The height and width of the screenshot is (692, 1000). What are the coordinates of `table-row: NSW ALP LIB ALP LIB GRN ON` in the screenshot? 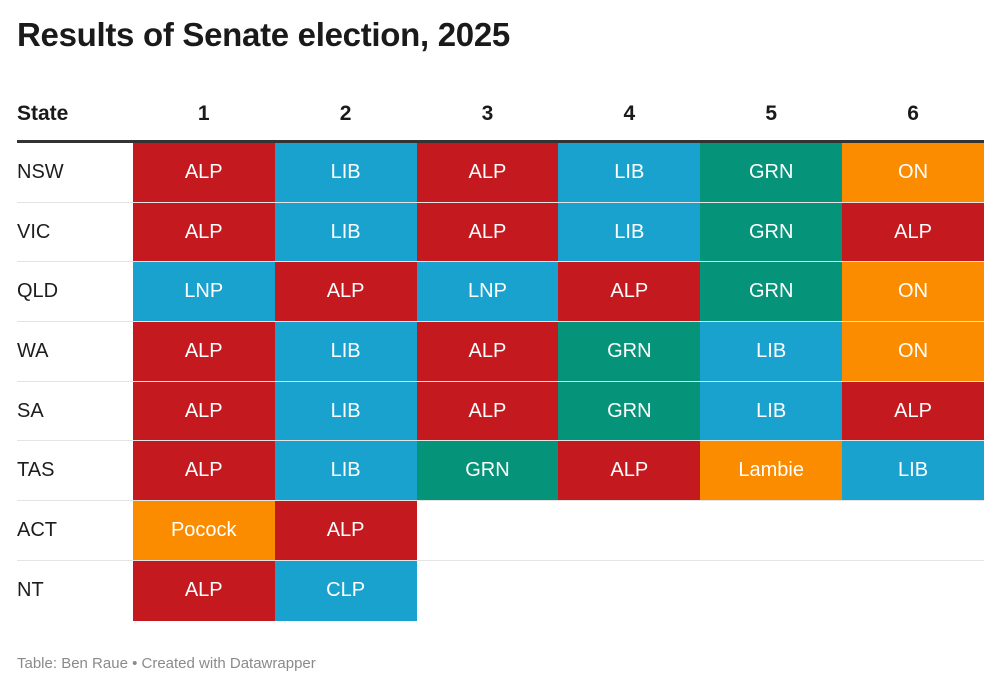 It's located at (500, 173).